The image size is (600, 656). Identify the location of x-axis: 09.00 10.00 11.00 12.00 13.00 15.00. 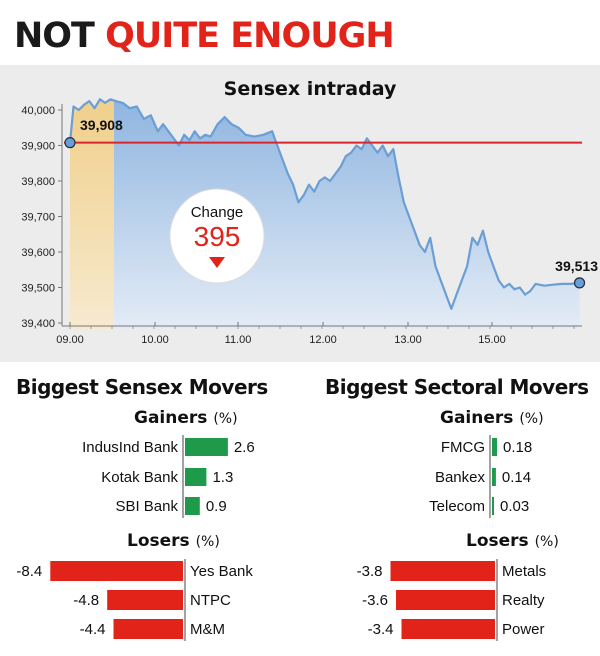
(319, 334).